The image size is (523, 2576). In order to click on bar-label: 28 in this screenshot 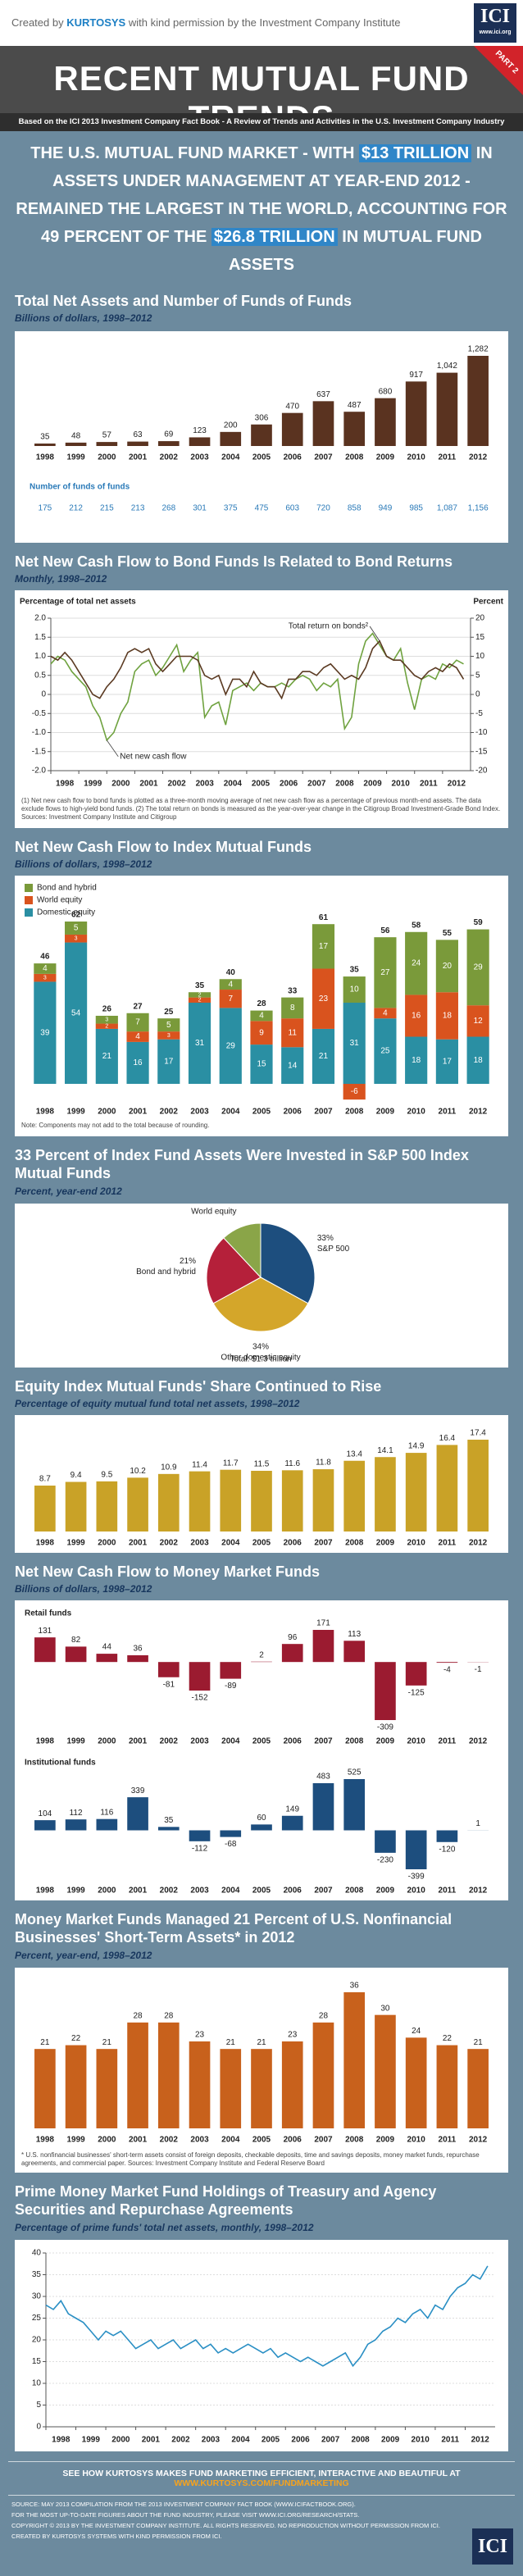, I will do `click(169, 2016)`.